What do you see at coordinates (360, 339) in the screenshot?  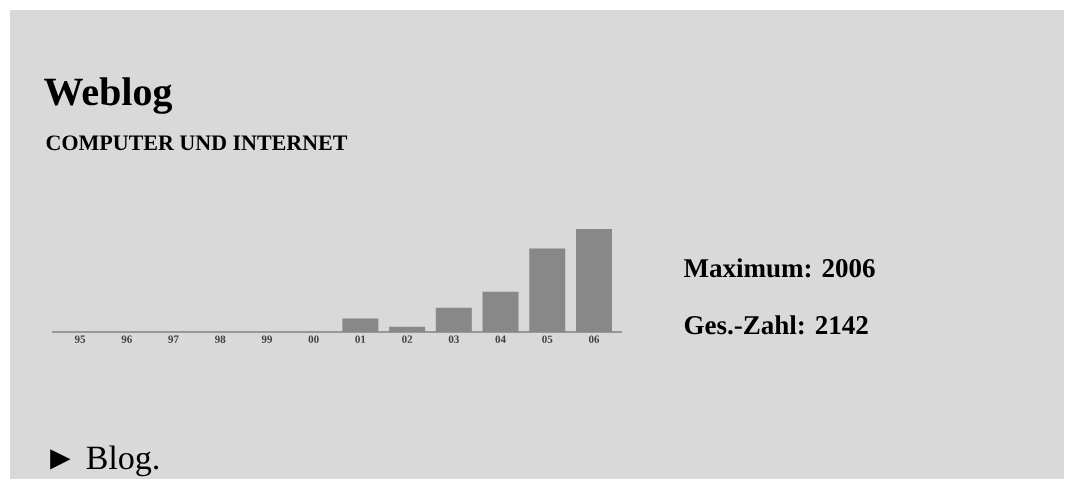 I see `x-tick-label: 01` at bounding box center [360, 339].